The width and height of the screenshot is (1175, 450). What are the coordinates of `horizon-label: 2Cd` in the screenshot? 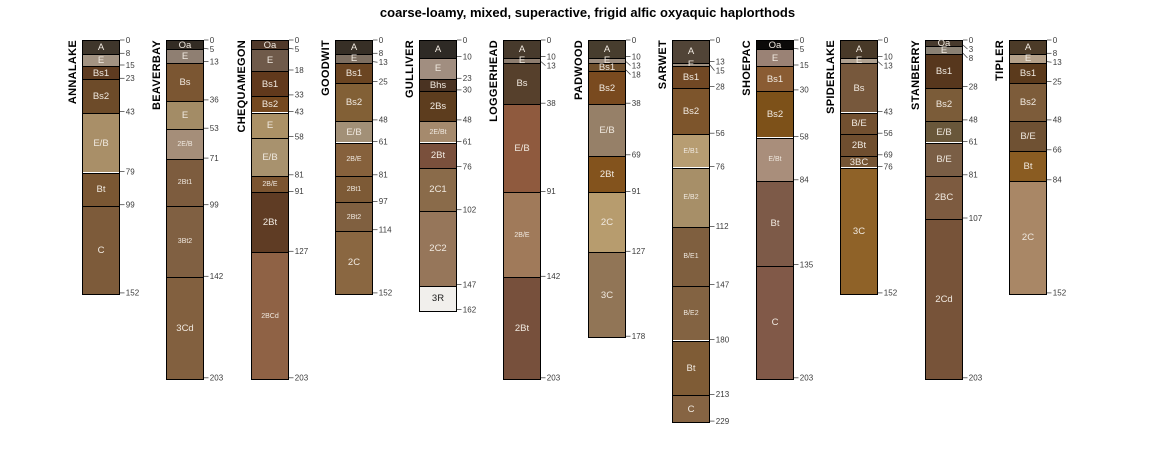 It's located at (944, 299).